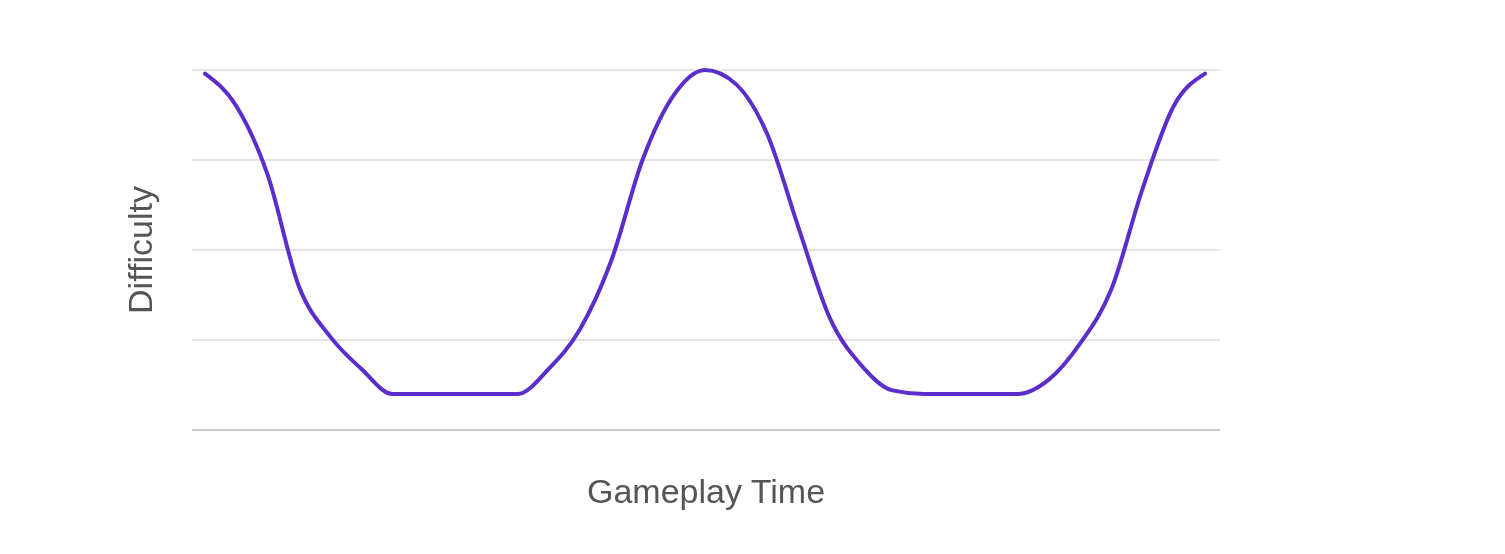 The height and width of the screenshot is (554, 1505). Describe the element at coordinates (140, 250) in the screenshot. I see `y-axis-title: Difficulty` at that location.